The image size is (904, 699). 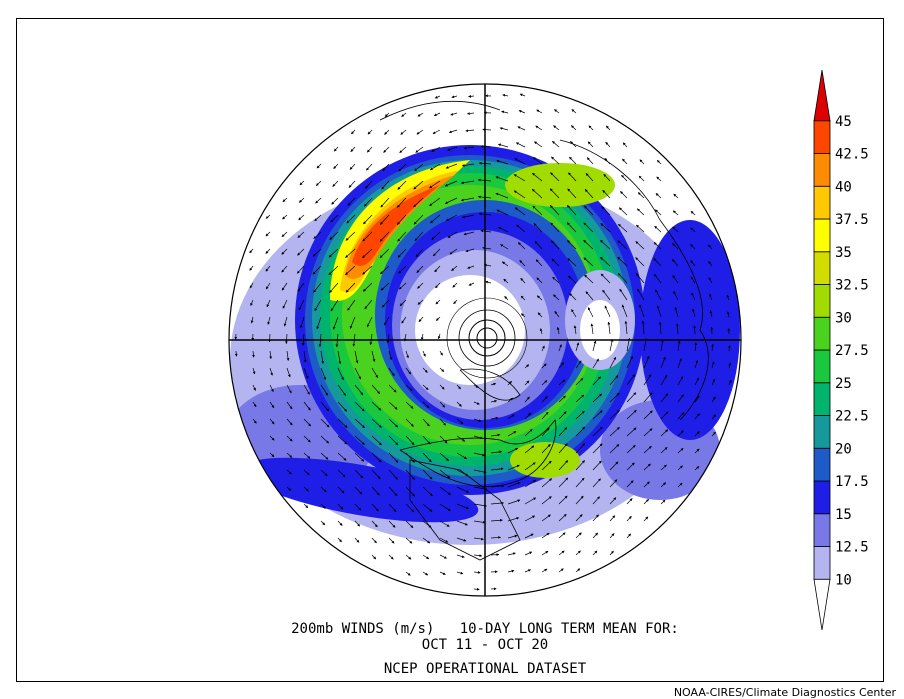 I want to click on colorbar-swatch, so click(x=822, y=95).